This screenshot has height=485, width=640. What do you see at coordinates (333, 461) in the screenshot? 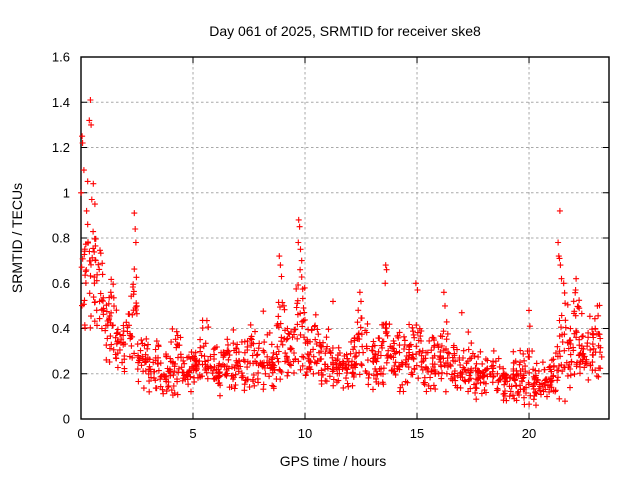
I see `x-axis-title: GPS time / hours` at bounding box center [333, 461].